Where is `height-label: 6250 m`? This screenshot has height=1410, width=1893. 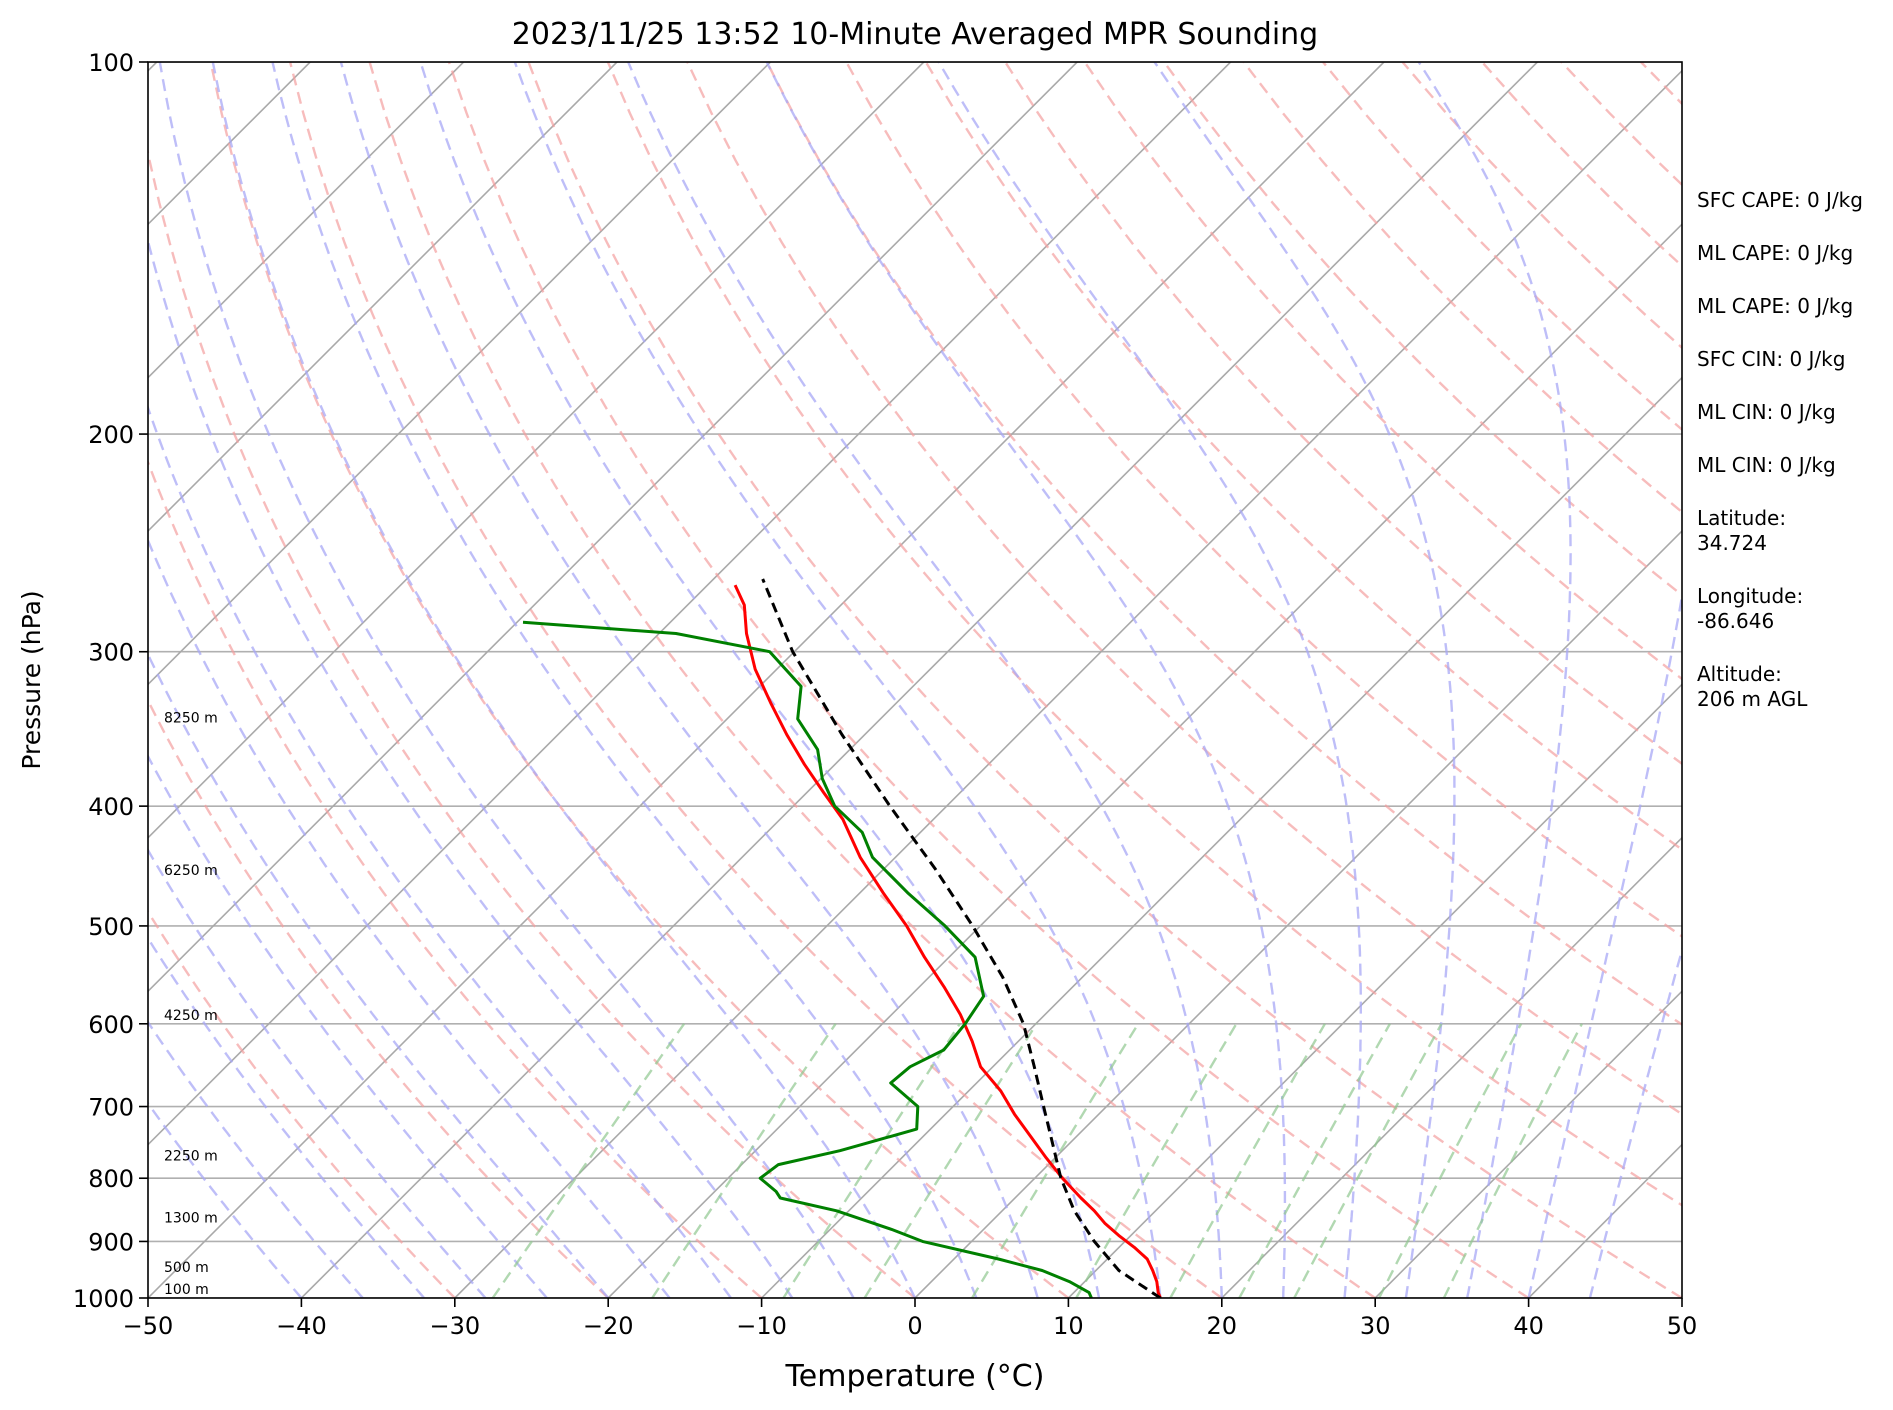 height-label: 6250 m is located at coordinates (191, 871).